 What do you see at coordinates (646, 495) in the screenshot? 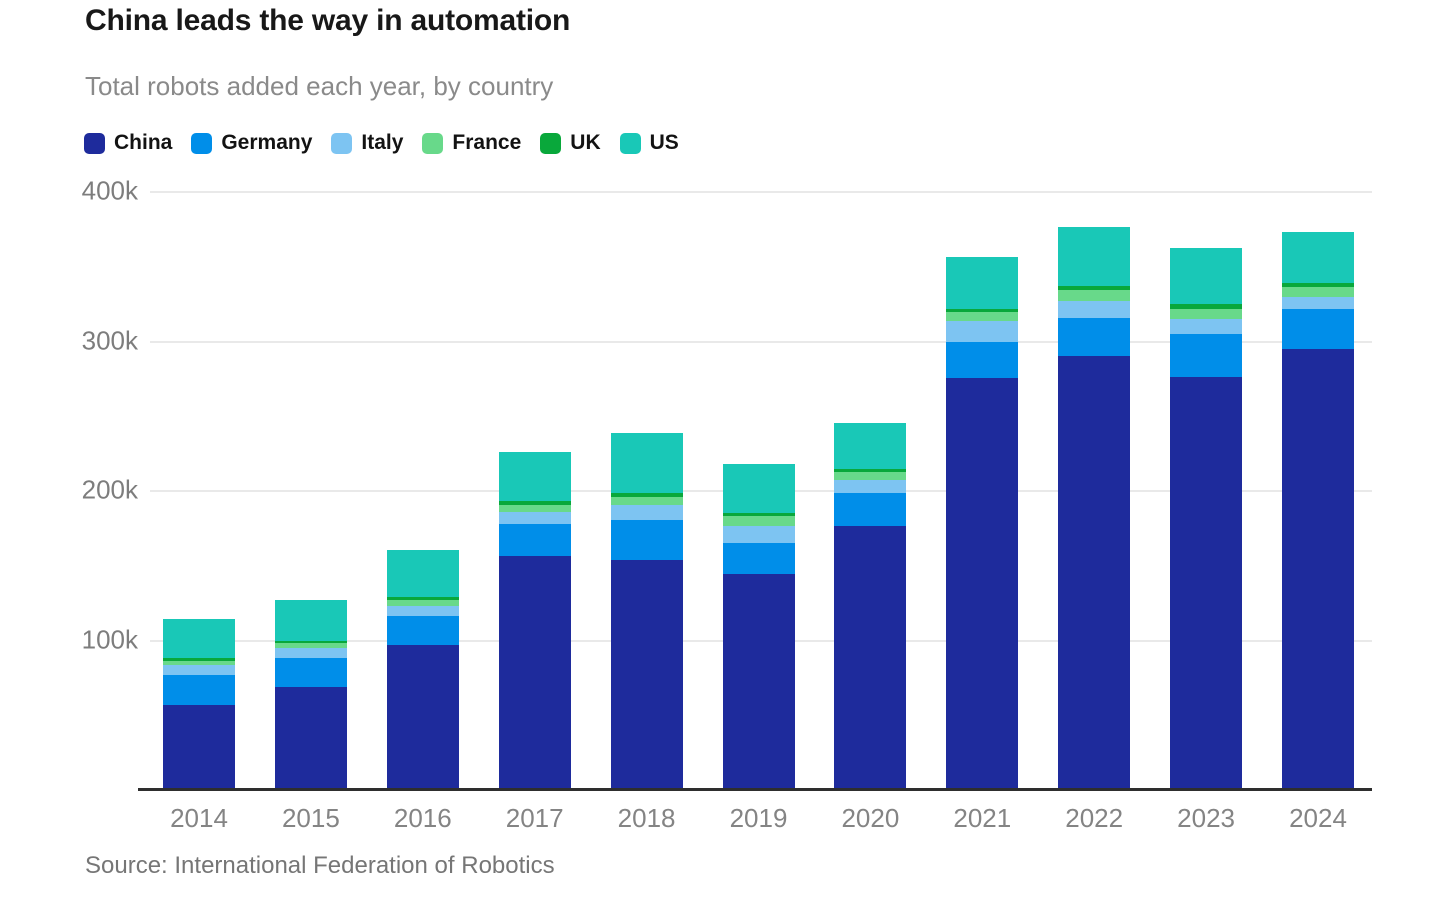
I see `bar-segment-uk-2018` at bounding box center [646, 495].